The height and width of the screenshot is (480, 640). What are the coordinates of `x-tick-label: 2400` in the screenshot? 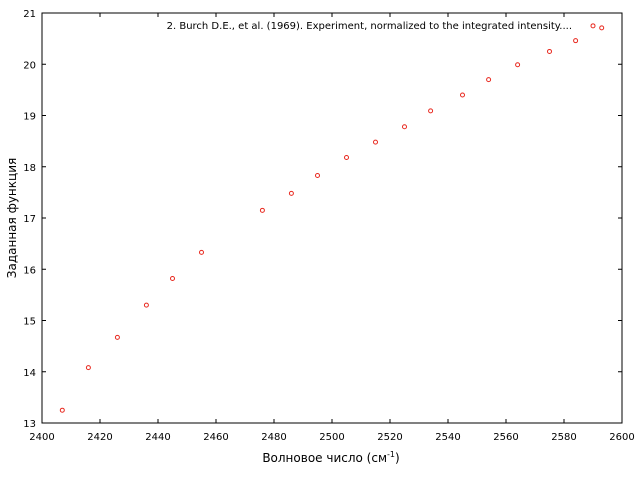 It's located at (41, 437).